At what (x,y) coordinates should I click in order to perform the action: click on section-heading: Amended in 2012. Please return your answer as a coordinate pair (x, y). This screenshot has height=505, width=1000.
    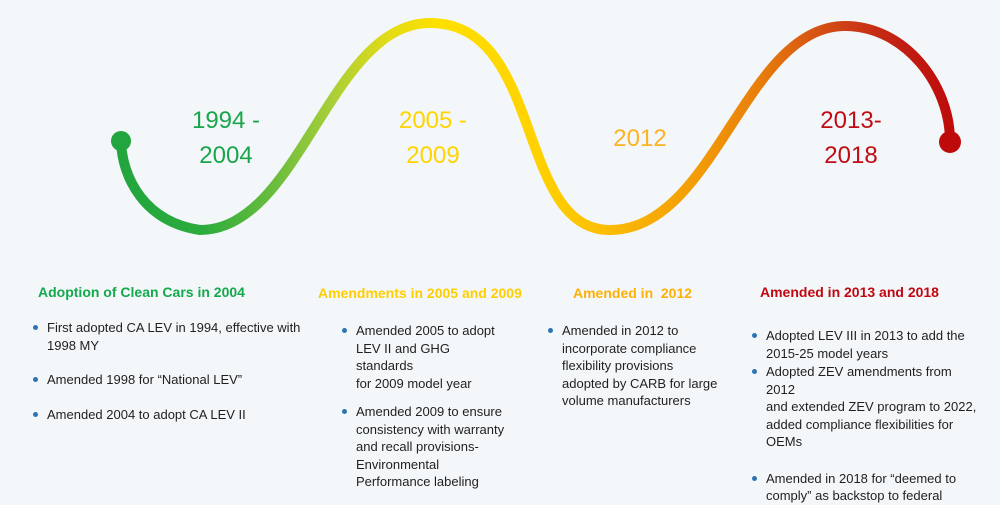
    Looking at the image, I should click on (633, 293).